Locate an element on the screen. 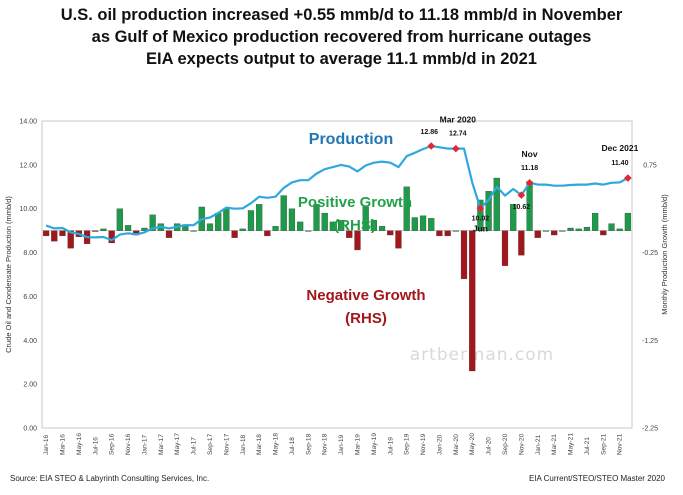  x-axis-tick: Jul-16 is located at coordinates (95, 446).